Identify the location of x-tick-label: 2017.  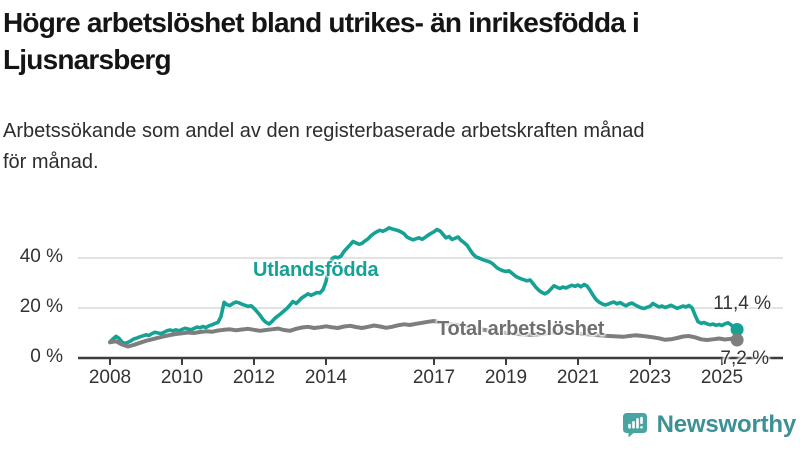
(434, 377).